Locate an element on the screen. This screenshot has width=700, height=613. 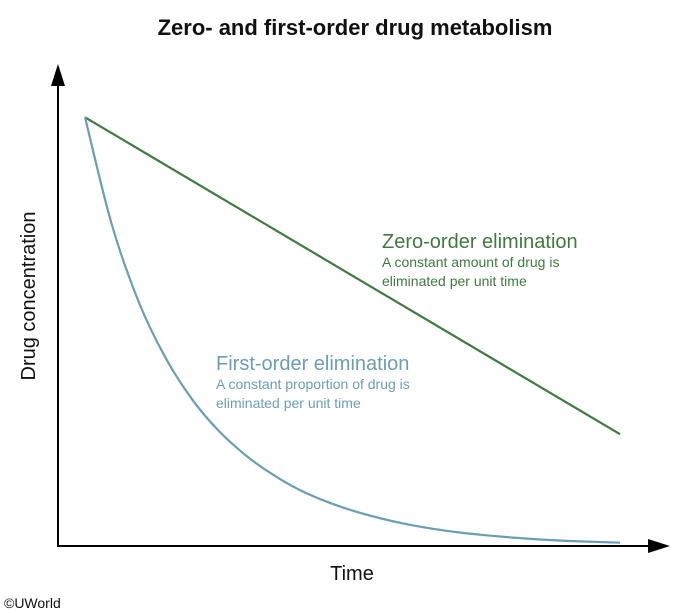
annotation-zero-order-line-2: eliminated per unit time is located at coordinates (454, 281).